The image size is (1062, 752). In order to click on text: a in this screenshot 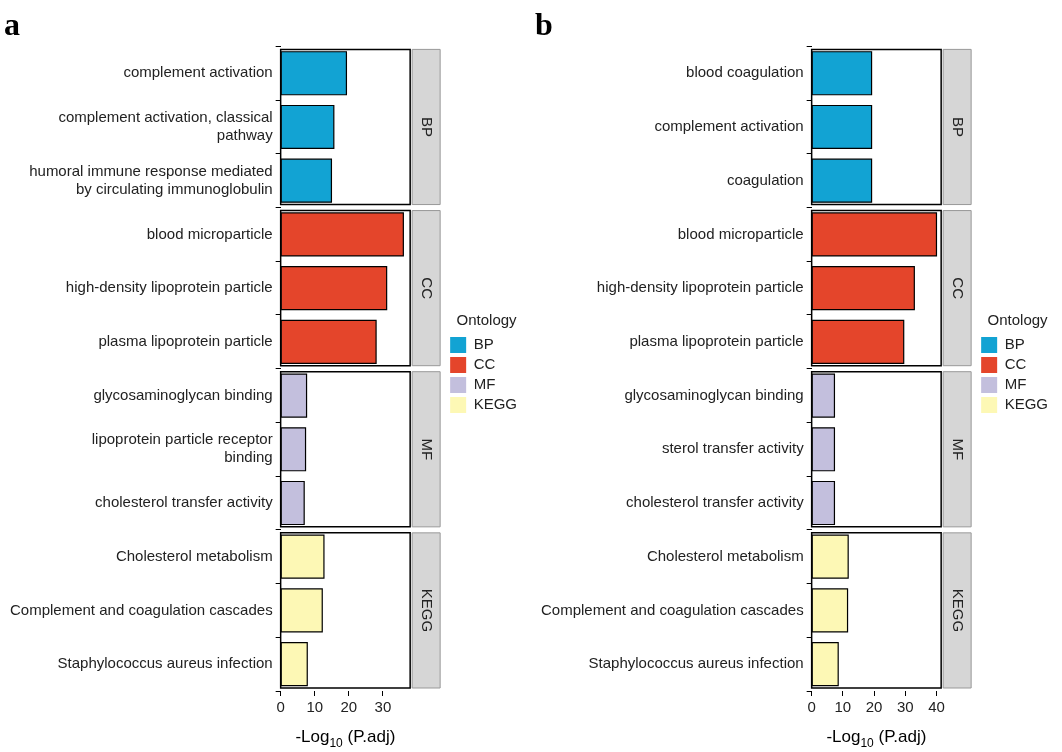, I will do `click(12, 24)`.